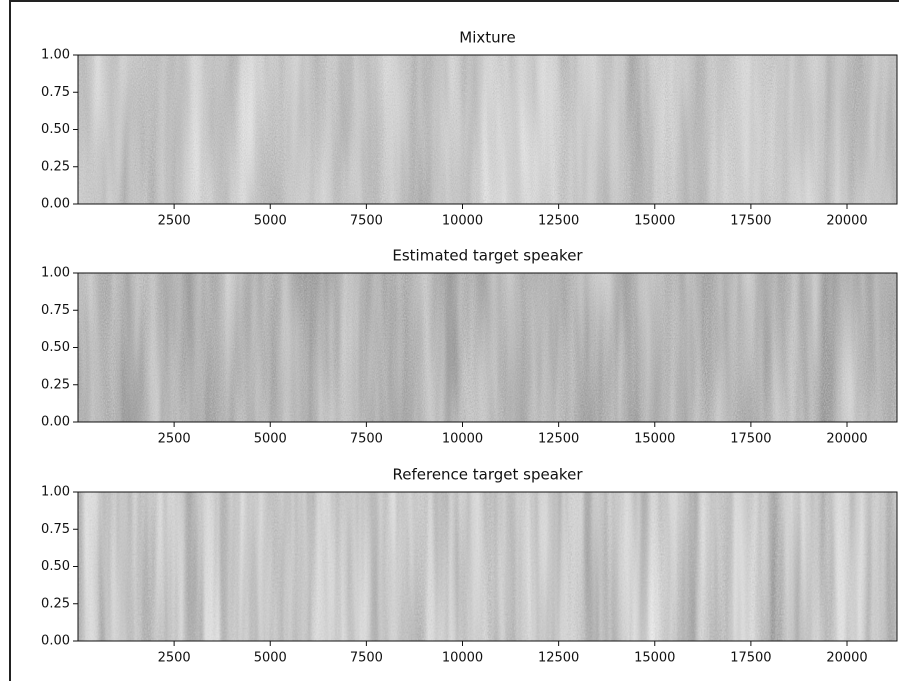 This screenshot has height=681, width=899. What do you see at coordinates (487, 38) in the screenshot?
I see `chart-title: Mixture` at bounding box center [487, 38].